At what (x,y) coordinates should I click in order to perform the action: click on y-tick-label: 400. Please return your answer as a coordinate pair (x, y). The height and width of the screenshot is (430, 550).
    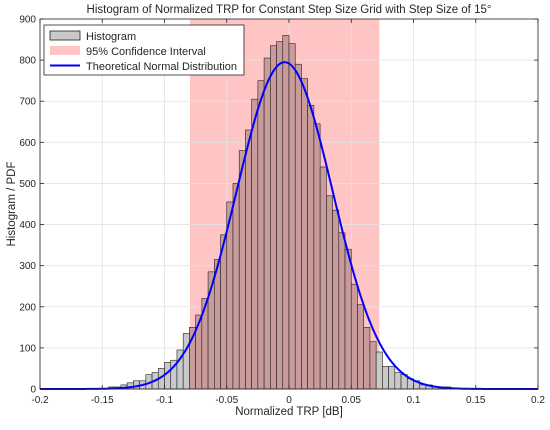
    Looking at the image, I should click on (27, 225).